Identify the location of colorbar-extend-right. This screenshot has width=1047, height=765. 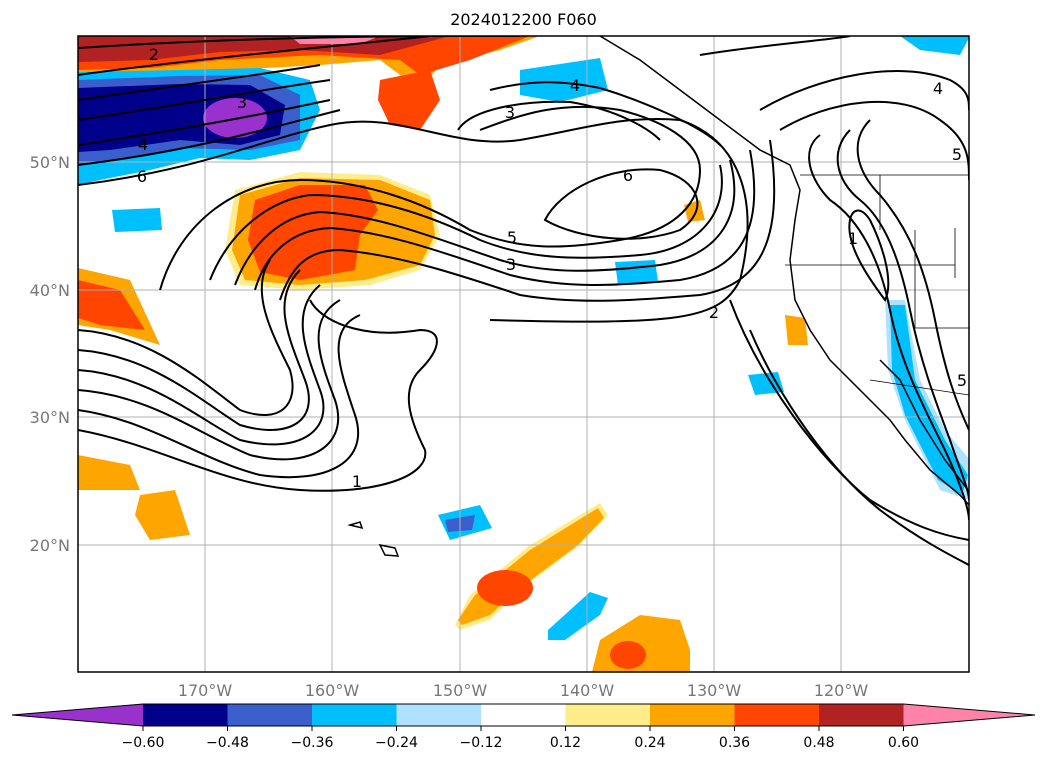
(969, 715).